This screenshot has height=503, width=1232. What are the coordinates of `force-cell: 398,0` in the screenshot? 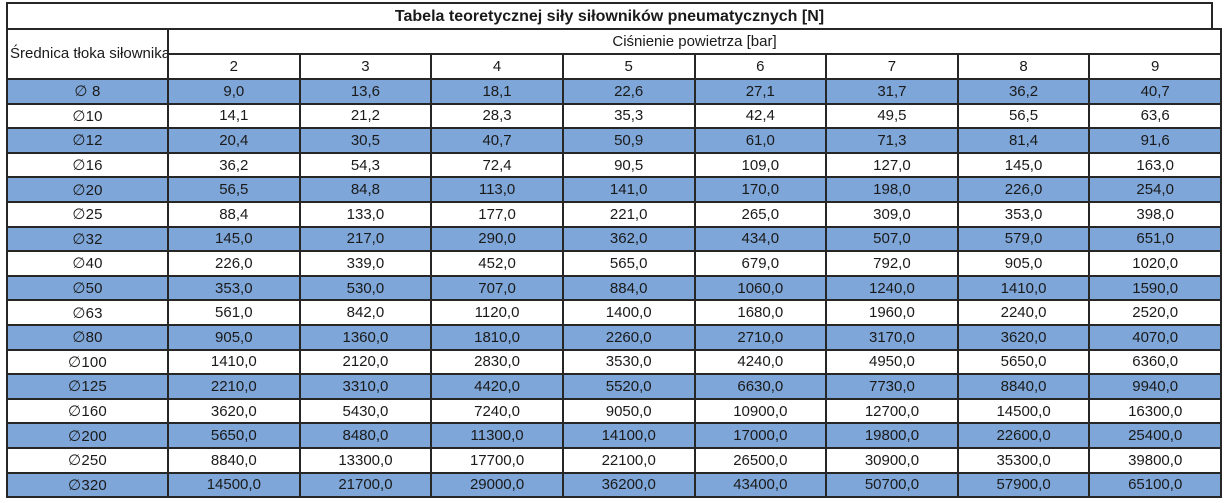 It's located at (1155, 214).